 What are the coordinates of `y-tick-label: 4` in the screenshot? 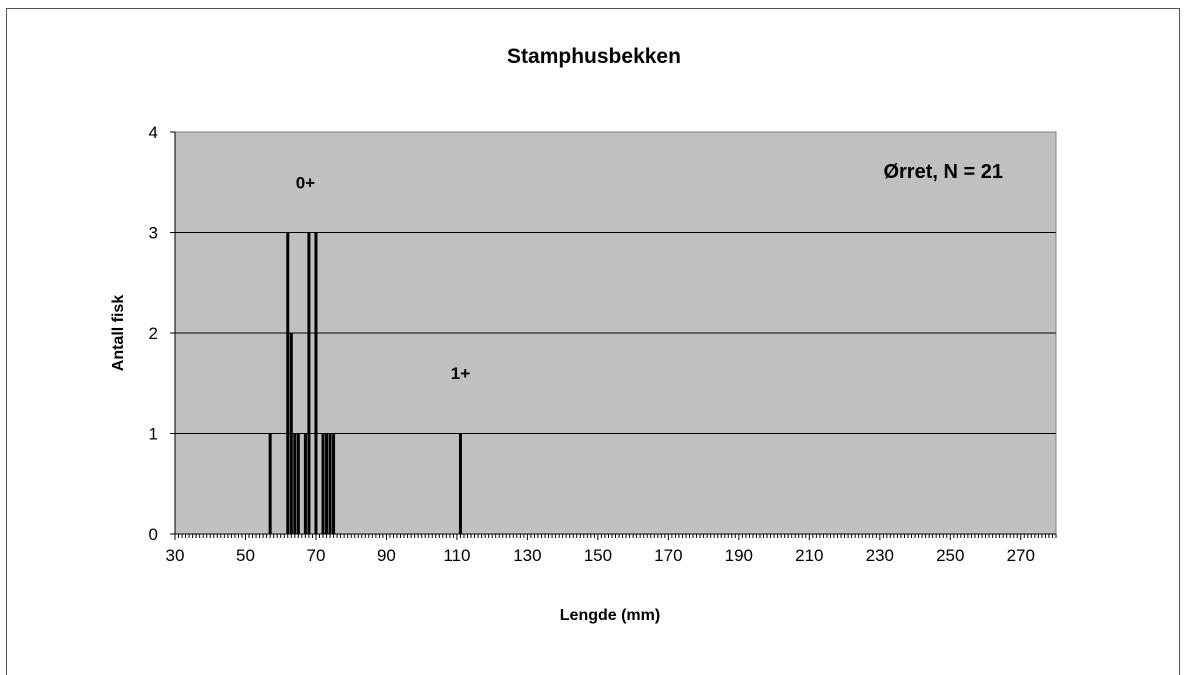 It's located at (153, 132).